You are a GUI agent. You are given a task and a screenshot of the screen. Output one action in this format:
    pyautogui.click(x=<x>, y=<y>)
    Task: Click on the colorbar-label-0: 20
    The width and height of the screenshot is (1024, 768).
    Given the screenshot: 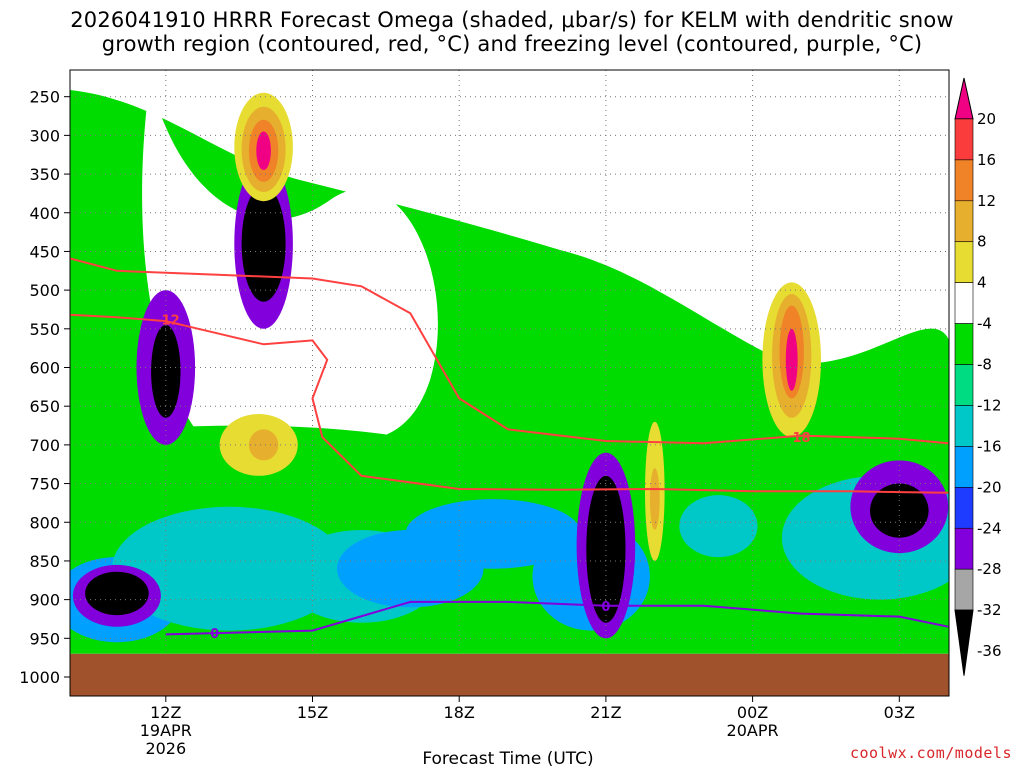 What is the action you would take?
    pyautogui.click(x=986, y=119)
    